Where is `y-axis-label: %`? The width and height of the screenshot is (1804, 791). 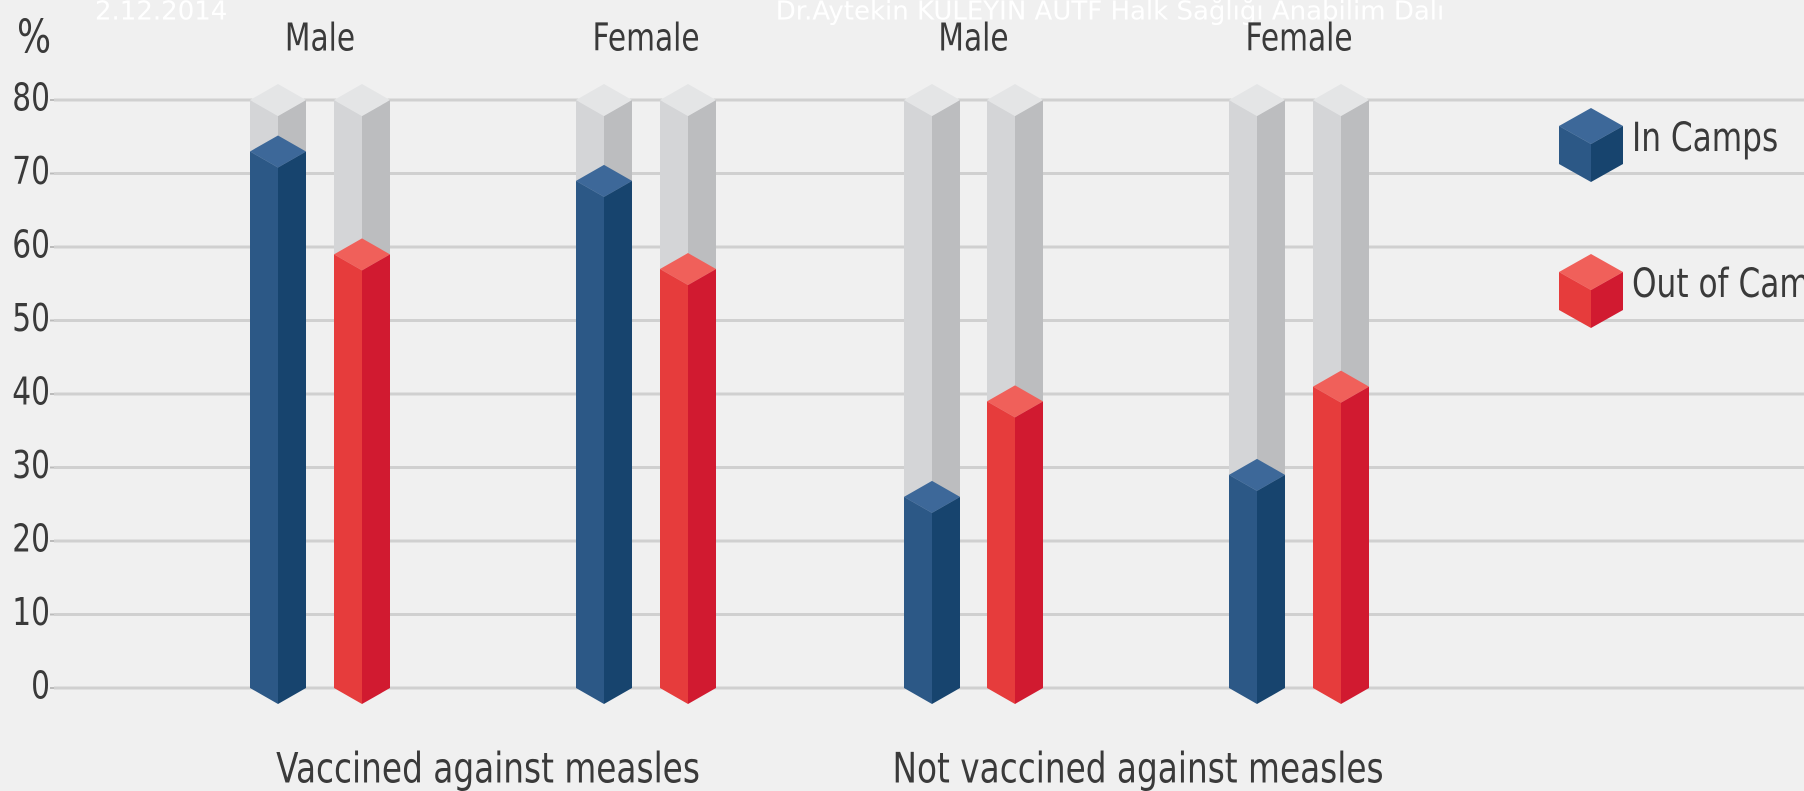
y-axis-label: % is located at coordinates (34, 37).